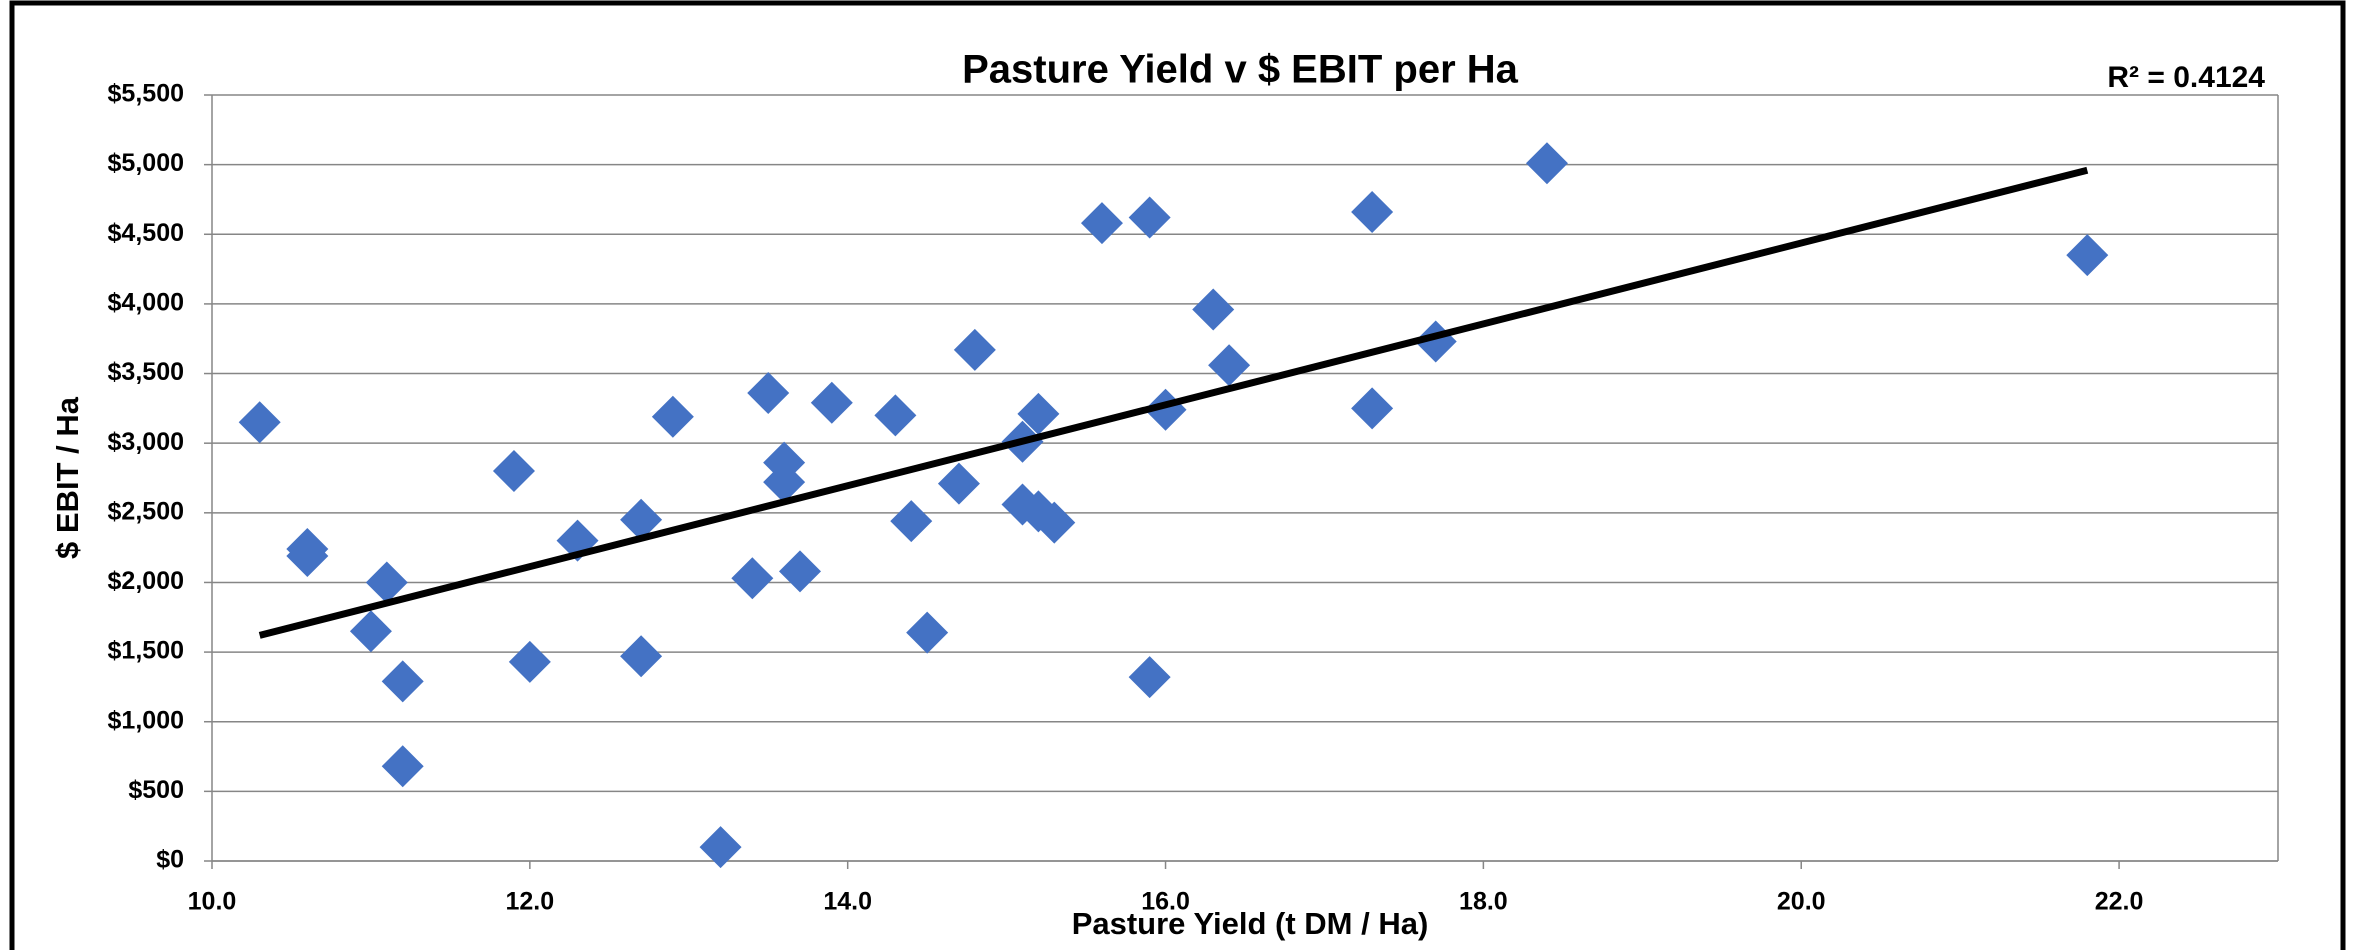  I want to click on x-tick-label: 18.0, so click(1483, 902).